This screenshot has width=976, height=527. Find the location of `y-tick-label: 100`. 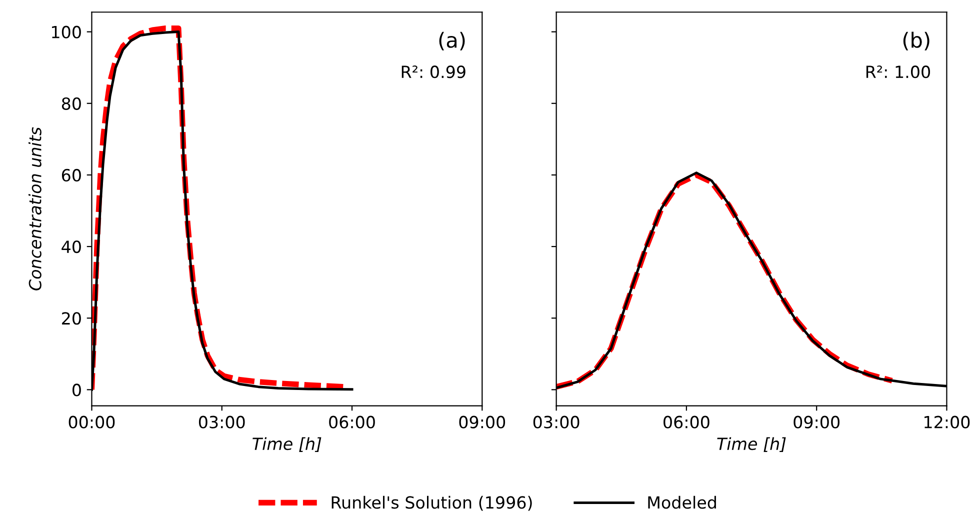

y-tick-label: 100 is located at coordinates (66, 32).